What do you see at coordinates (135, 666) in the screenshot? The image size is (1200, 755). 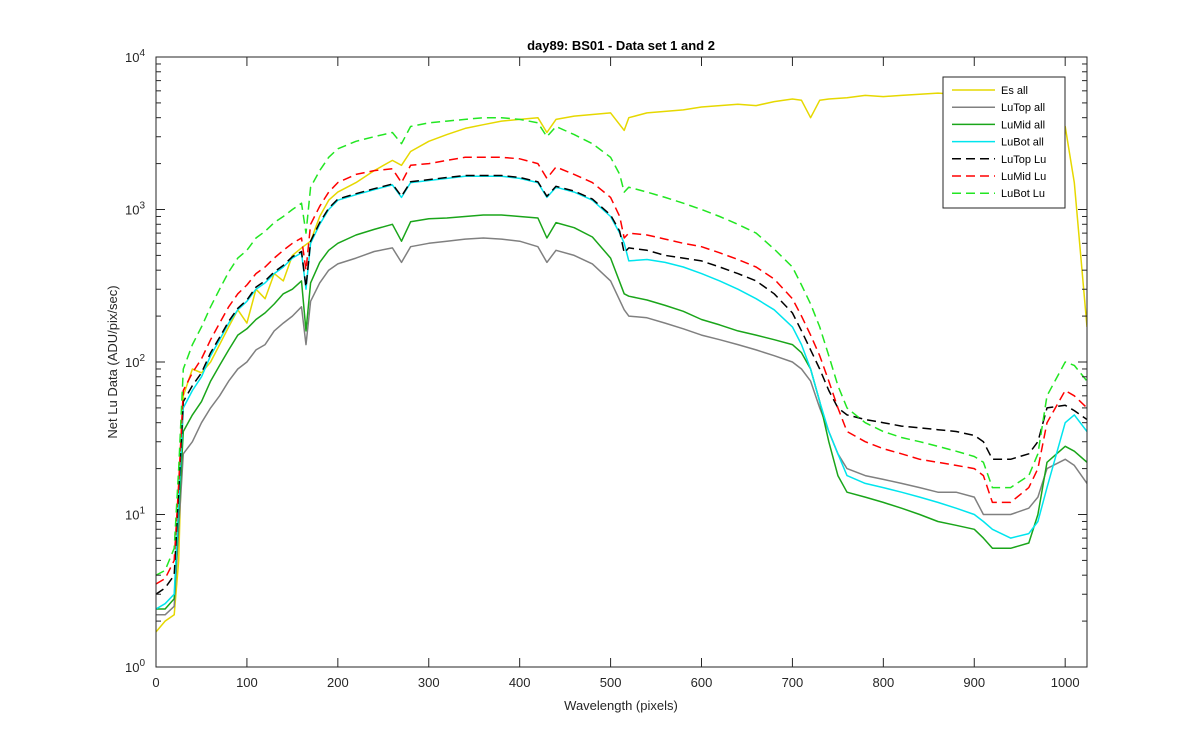 I see `y-tick-label: 10⁰` at bounding box center [135, 666].